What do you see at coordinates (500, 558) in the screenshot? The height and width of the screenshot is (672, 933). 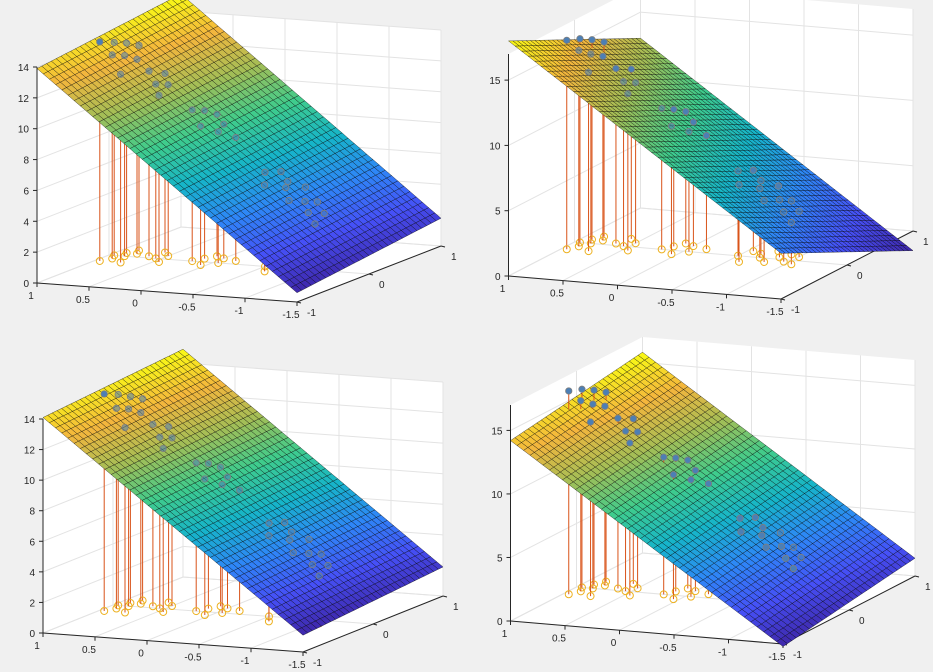 I see `z-tick-label: 5` at bounding box center [500, 558].